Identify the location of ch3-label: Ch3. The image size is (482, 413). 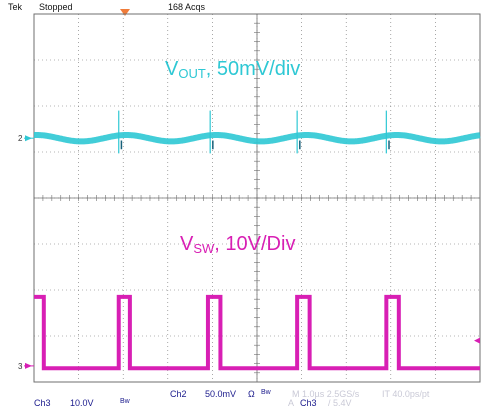
(42, 403).